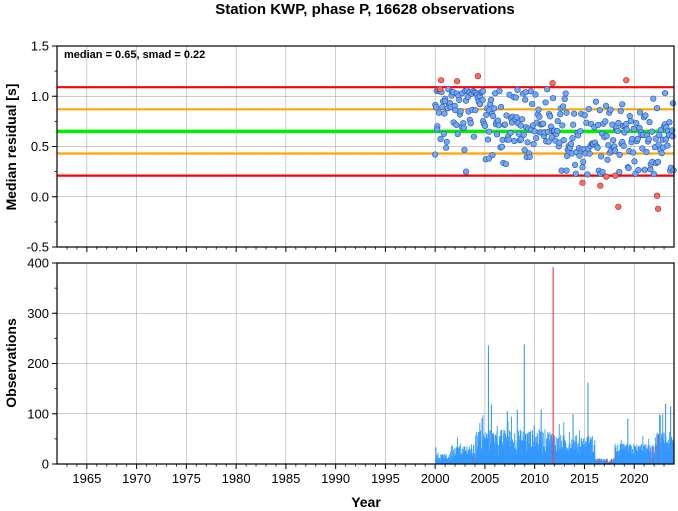  I want to click on x-tick-label: 1970, so click(136, 478).